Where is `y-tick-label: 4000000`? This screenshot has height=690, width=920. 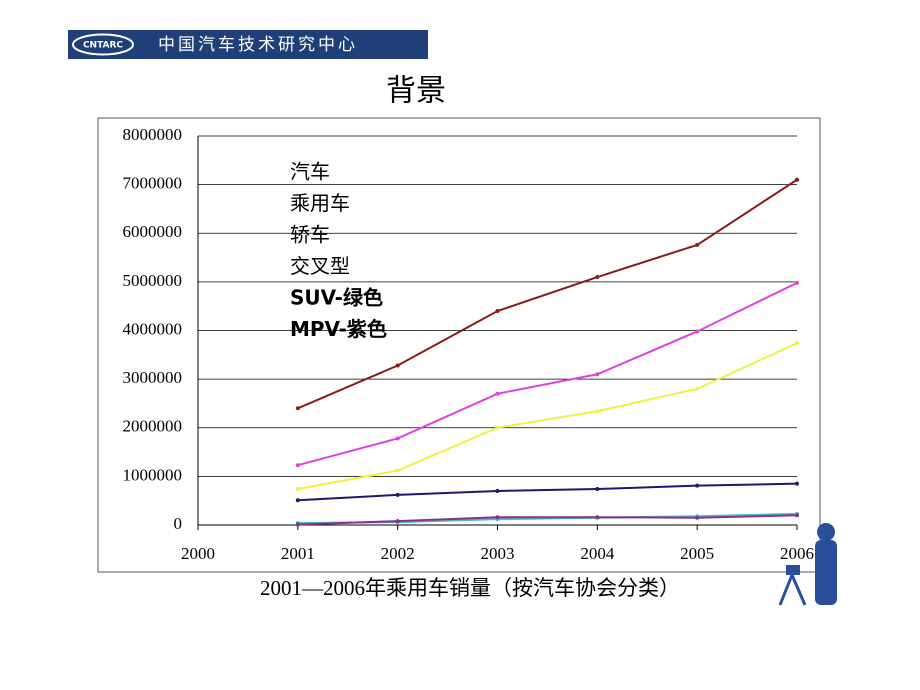 y-tick-label: 4000000 is located at coordinates (153, 328).